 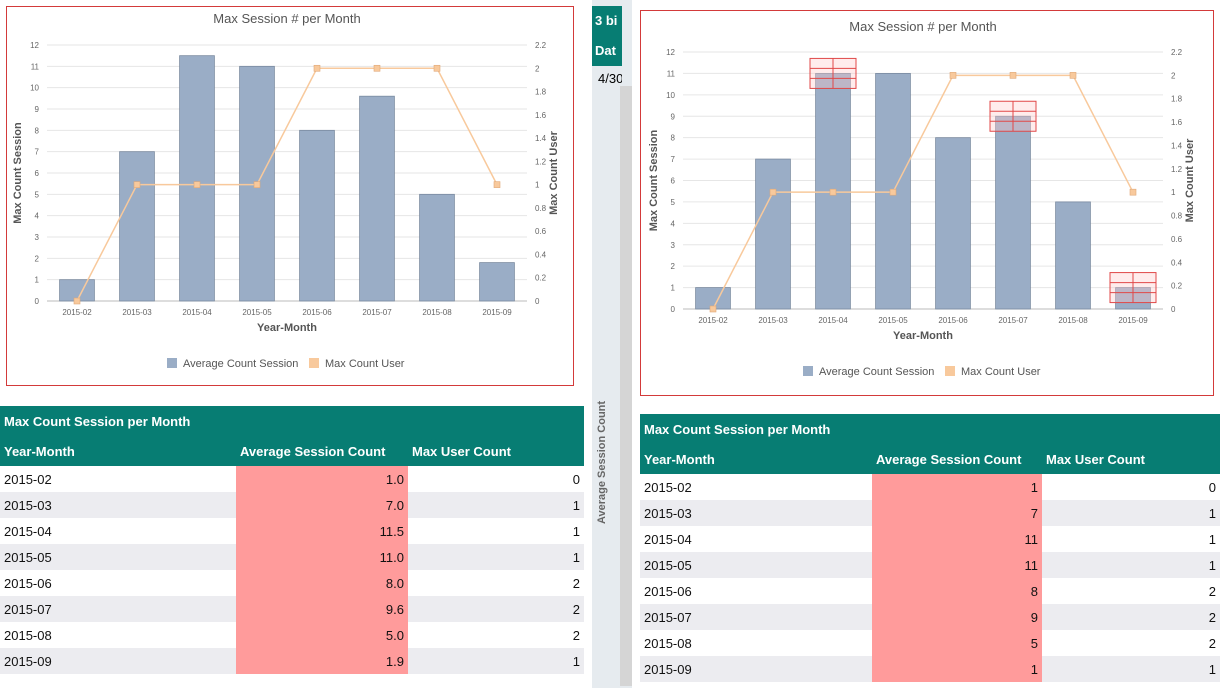 What do you see at coordinates (957, 513) in the screenshot?
I see `right-avg-session-cell: 7` at bounding box center [957, 513].